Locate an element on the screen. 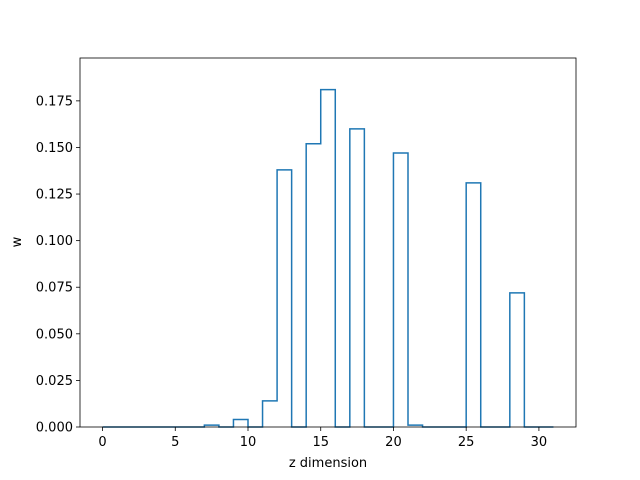  y-tick-label: 0.150 is located at coordinates (54, 148).